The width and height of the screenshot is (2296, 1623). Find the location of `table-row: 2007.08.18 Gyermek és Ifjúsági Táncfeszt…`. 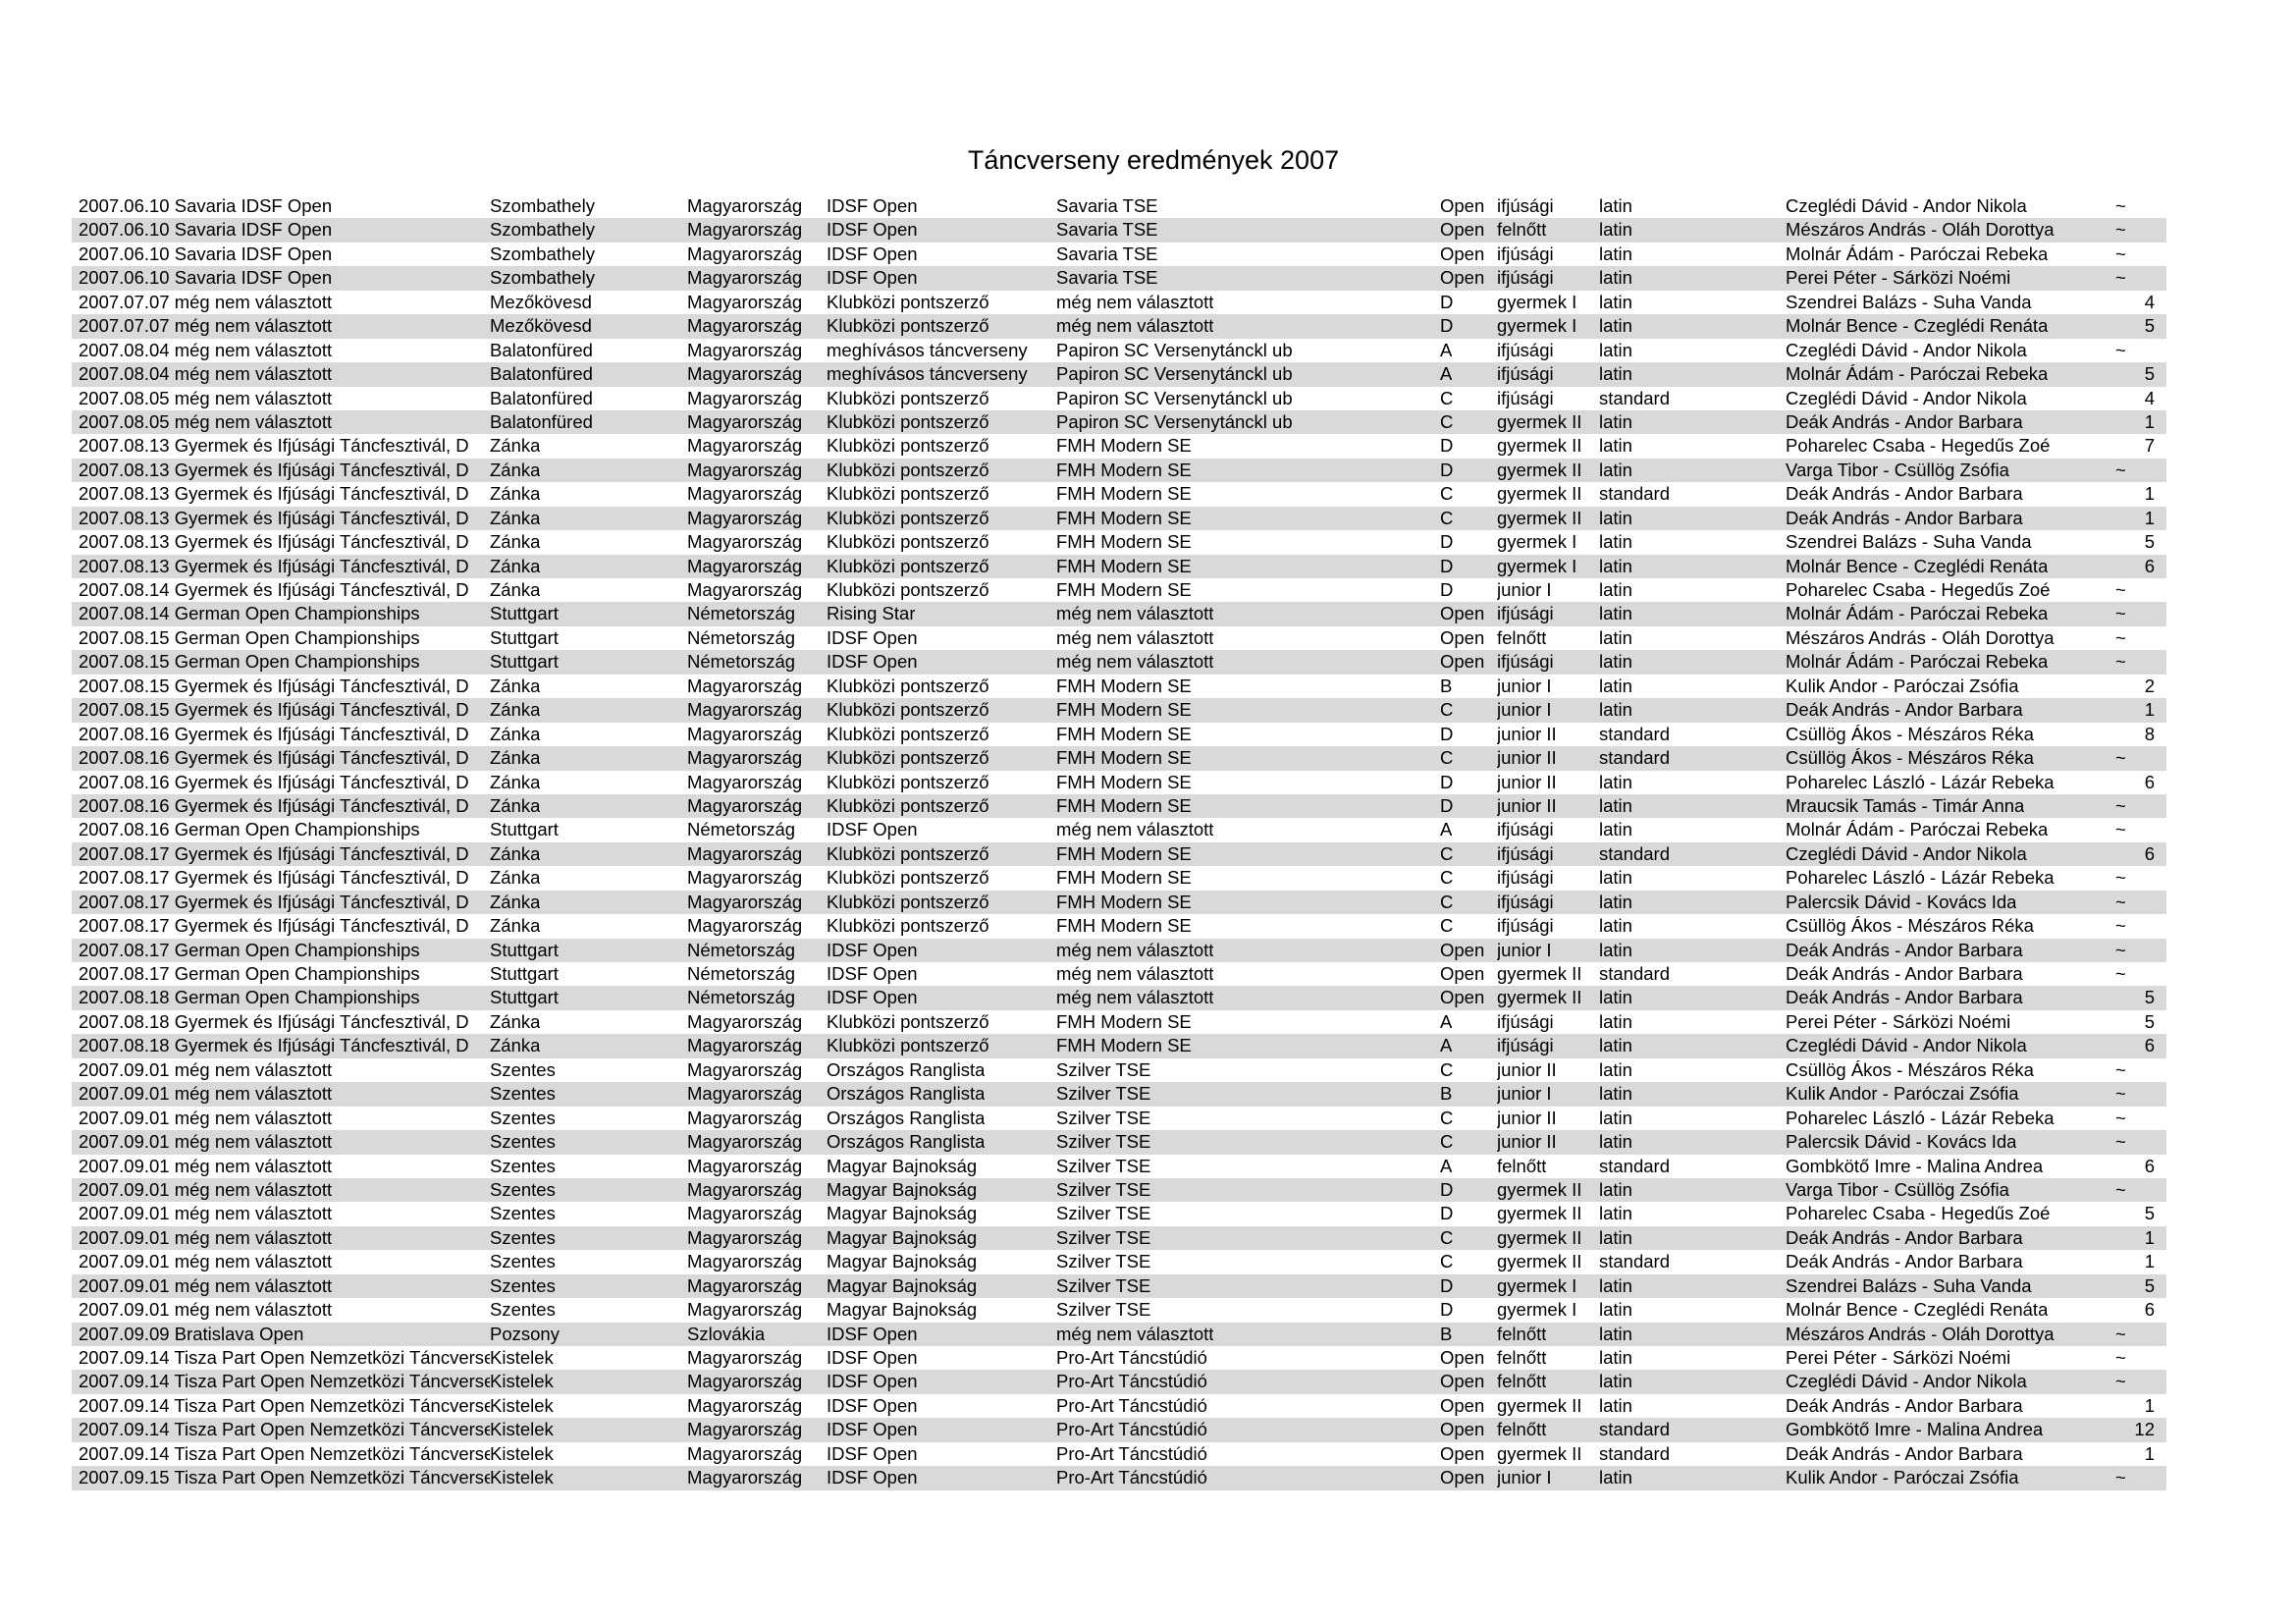

table-row: 2007.08.18 Gyermek és Ifjúsági Táncfeszt… is located at coordinates (1119, 1046).